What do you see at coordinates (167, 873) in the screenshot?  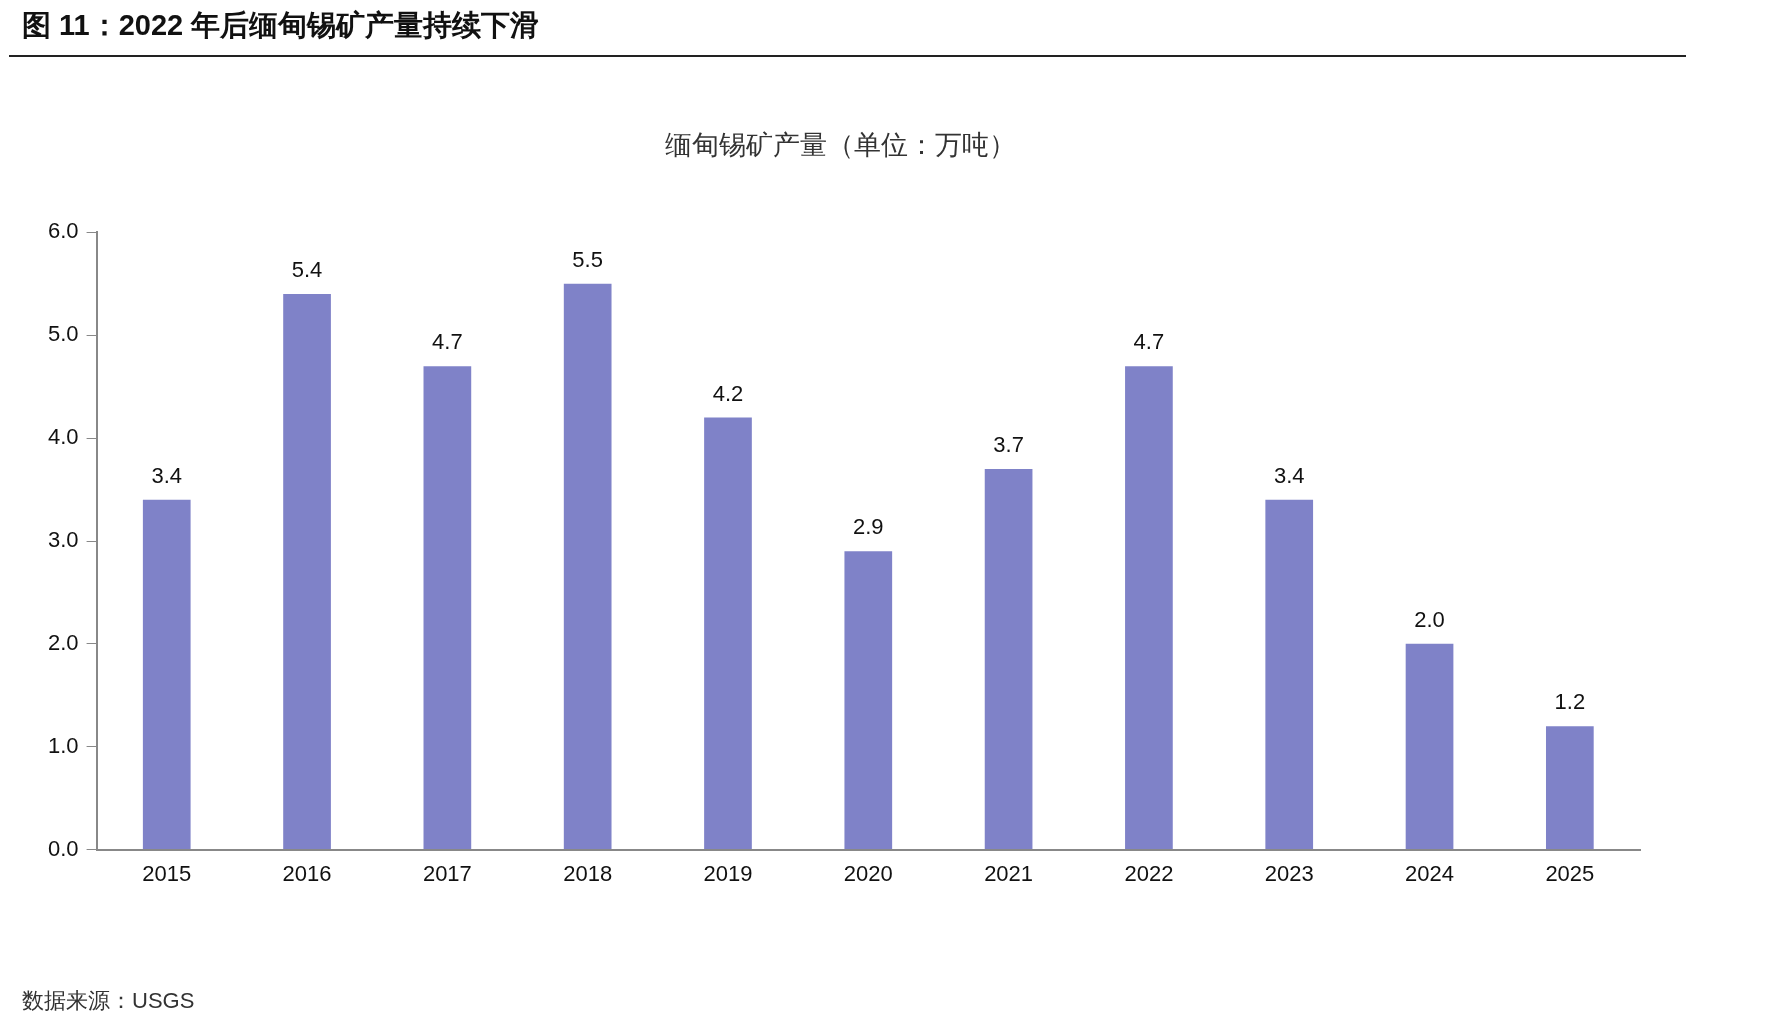 I see `x-tick-label: 2015` at bounding box center [167, 873].